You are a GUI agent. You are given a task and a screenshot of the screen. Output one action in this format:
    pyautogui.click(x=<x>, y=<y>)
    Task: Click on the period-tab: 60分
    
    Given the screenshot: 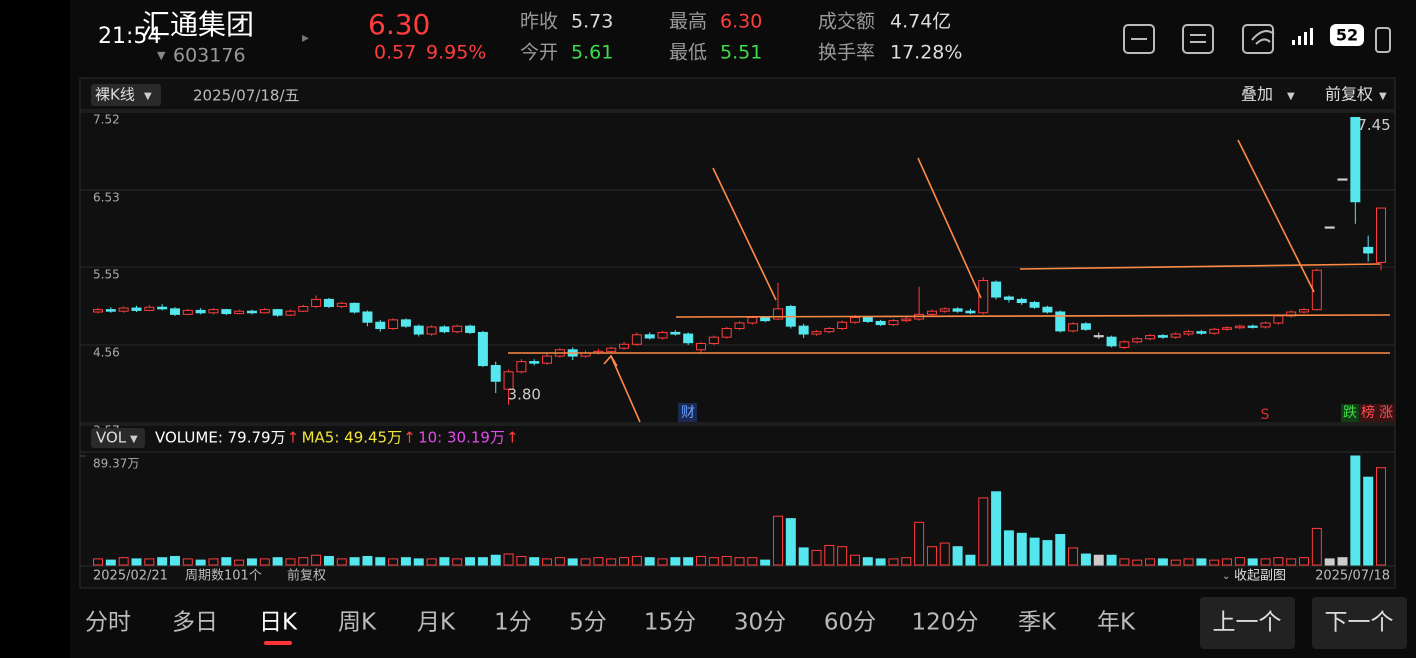 What is the action you would take?
    pyautogui.click(x=850, y=623)
    